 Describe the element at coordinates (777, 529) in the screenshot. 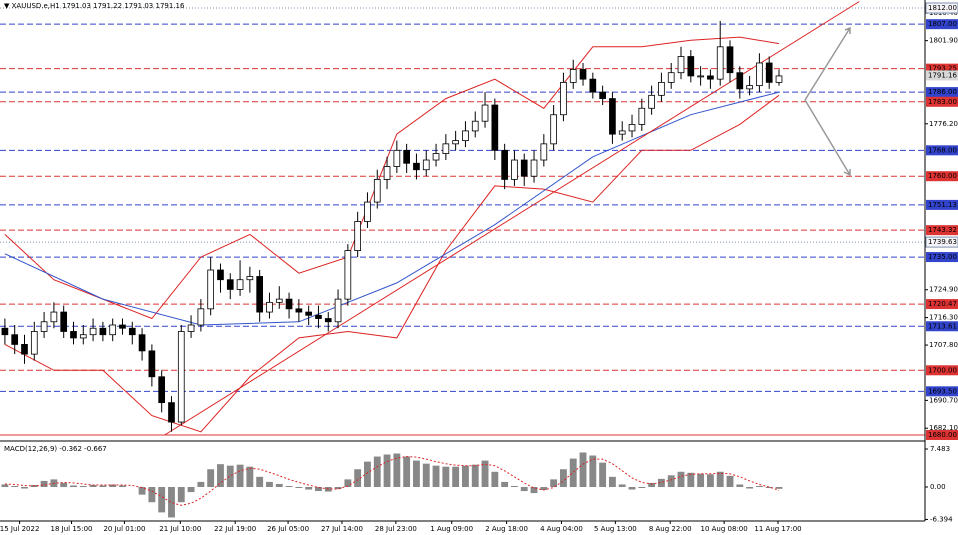

I see `x-tick-label: 11 Aug 17:00` at that location.